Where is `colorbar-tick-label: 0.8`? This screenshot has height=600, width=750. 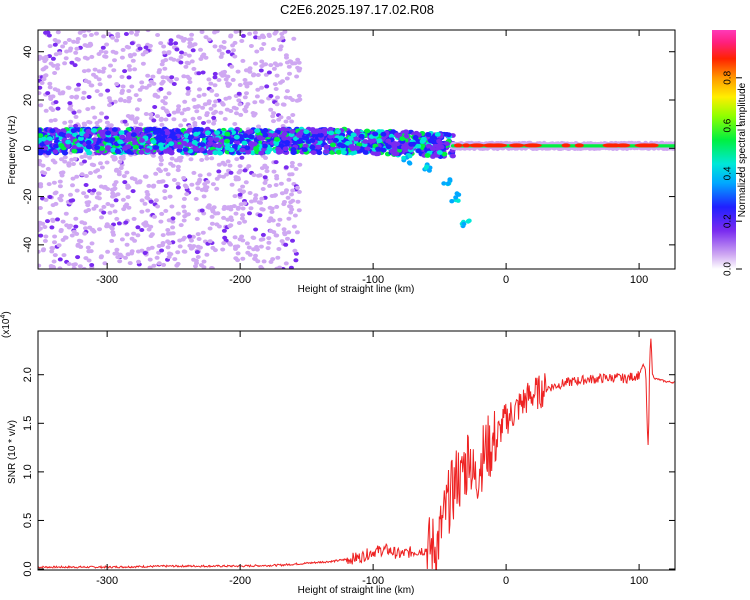 colorbar-tick-label: 0.8 is located at coordinates (728, 77).